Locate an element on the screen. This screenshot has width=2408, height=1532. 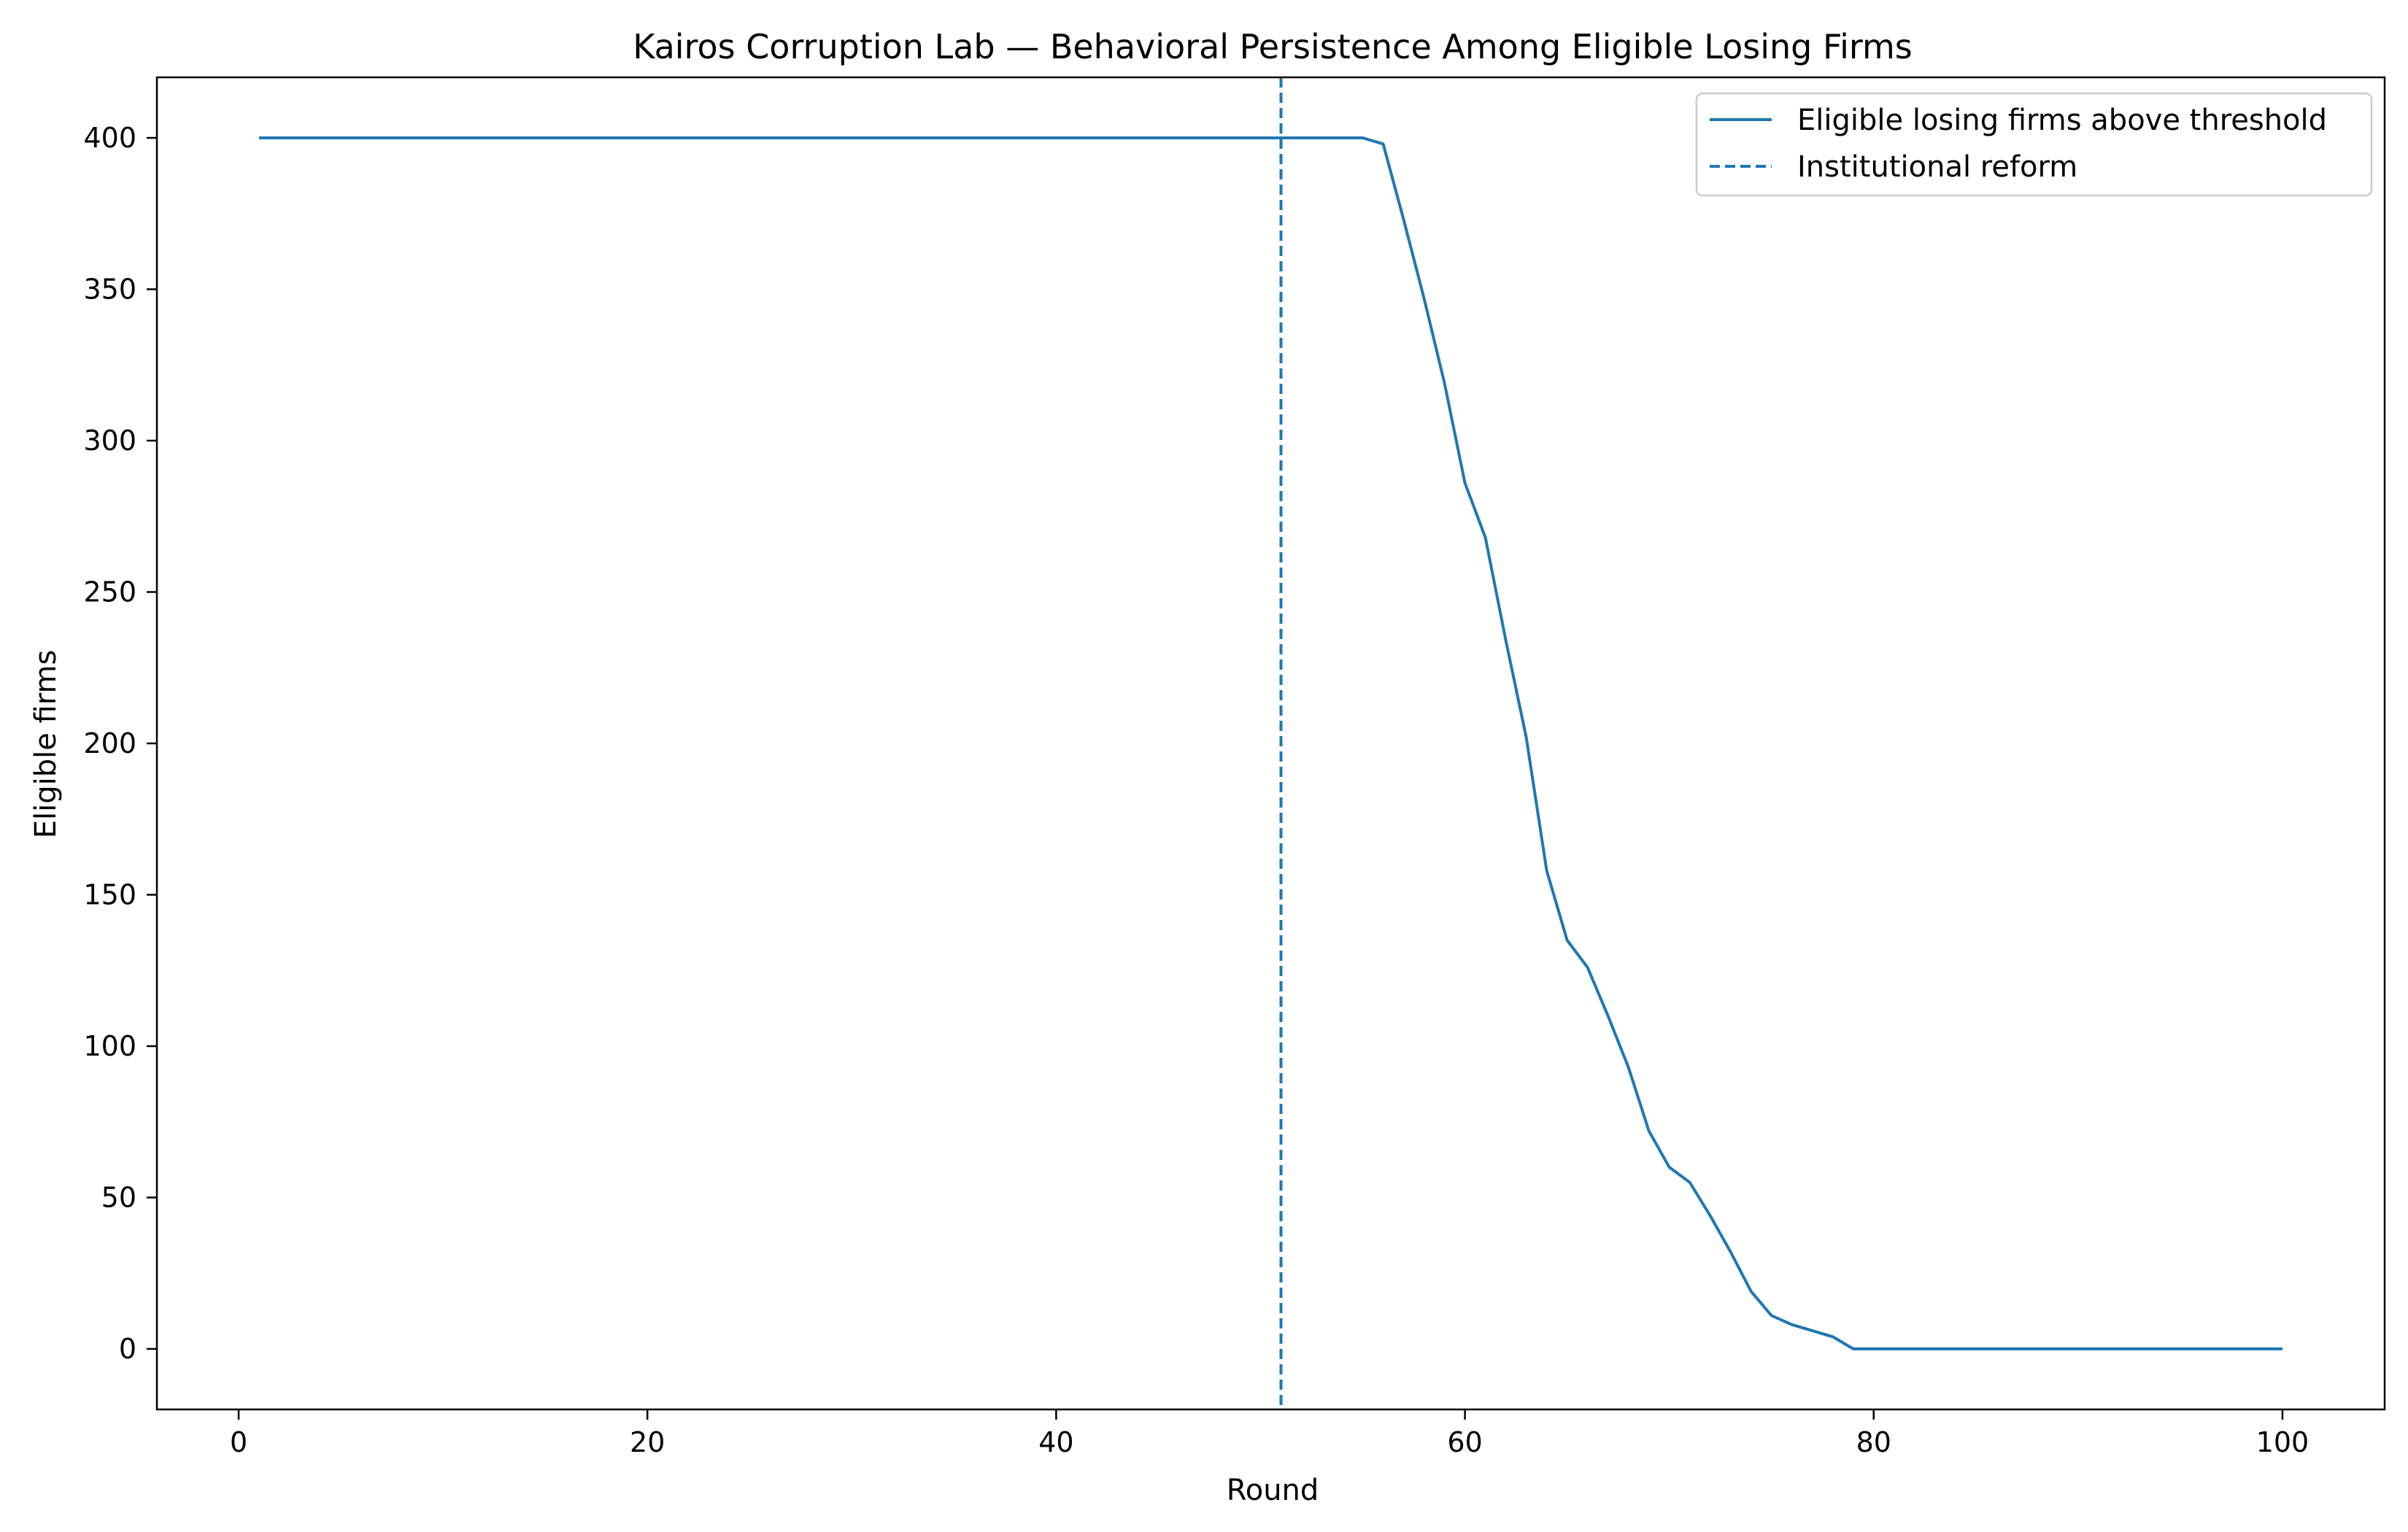
legend-label-series: Eligible losing firms above threshold is located at coordinates (2062, 121).